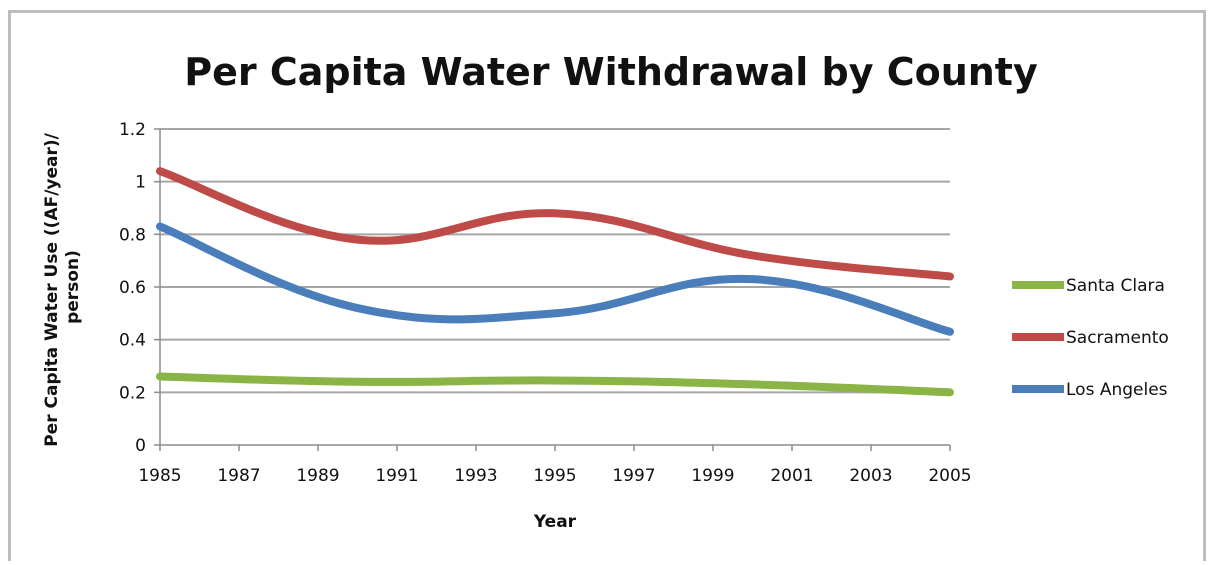 The width and height of the screenshot is (1212, 565). What do you see at coordinates (1117, 338) in the screenshot?
I see `legend-label-sacramento: Sacramento` at bounding box center [1117, 338].